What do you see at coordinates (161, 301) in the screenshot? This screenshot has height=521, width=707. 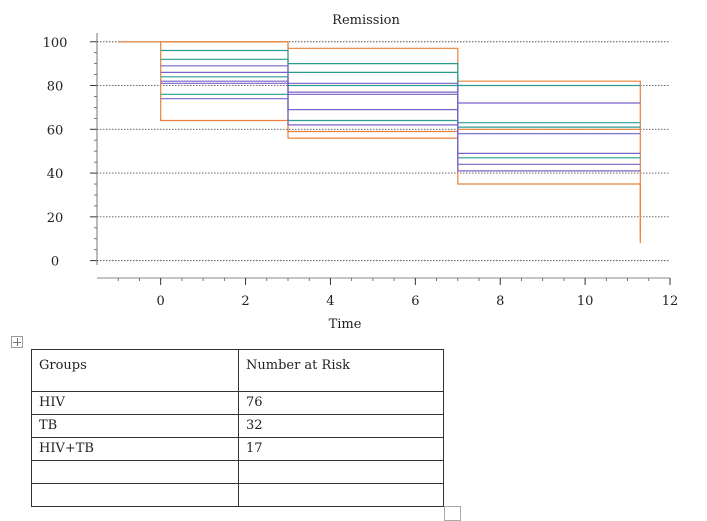 I see `x-tick-label: 0` at bounding box center [161, 301].